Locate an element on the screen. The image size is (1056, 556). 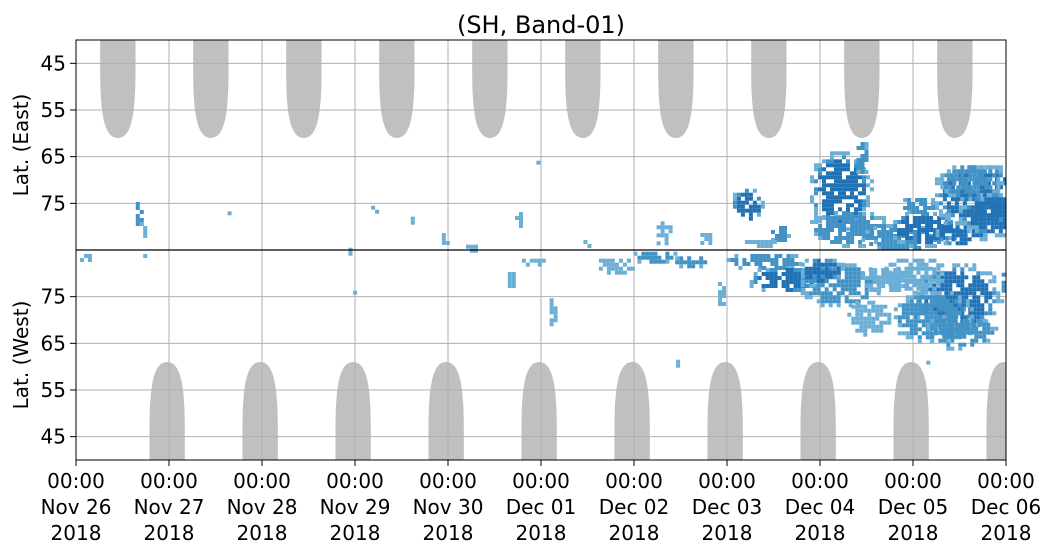
x-tick-date: Nov 27 is located at coordinates (169, 507).